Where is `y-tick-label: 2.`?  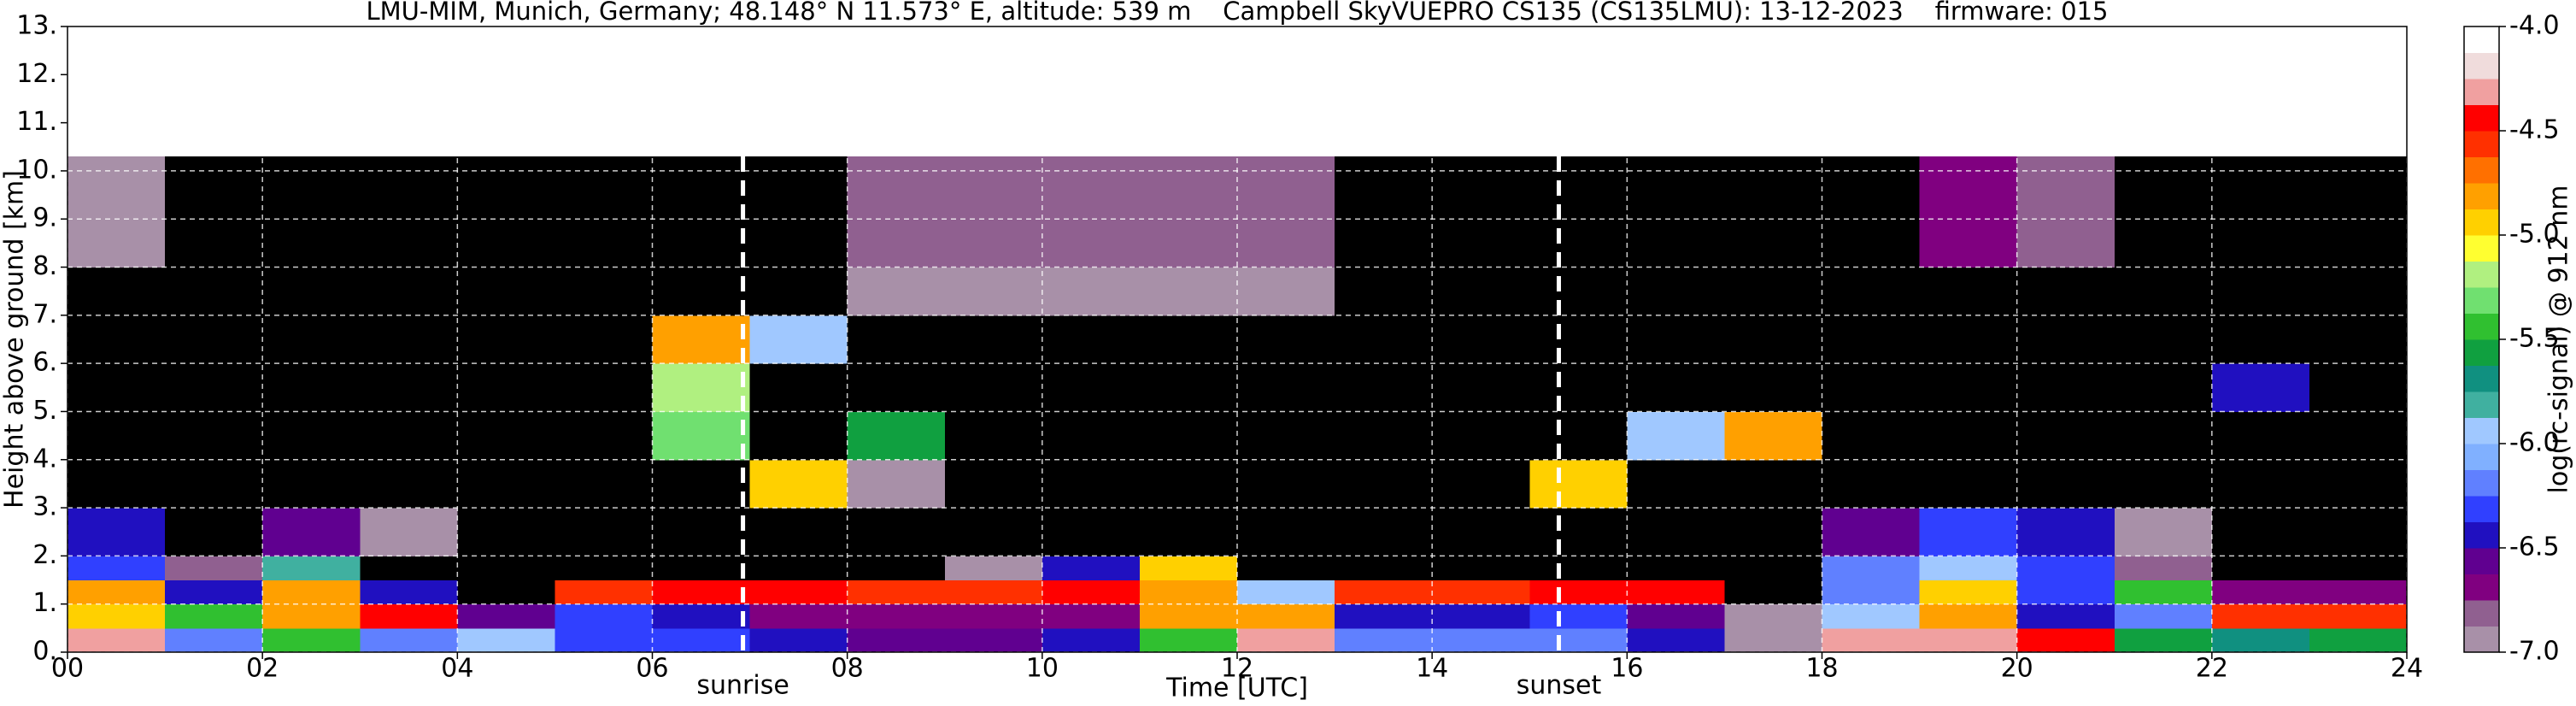
y-tick-label: 2. is located at coordinates (44, 555).